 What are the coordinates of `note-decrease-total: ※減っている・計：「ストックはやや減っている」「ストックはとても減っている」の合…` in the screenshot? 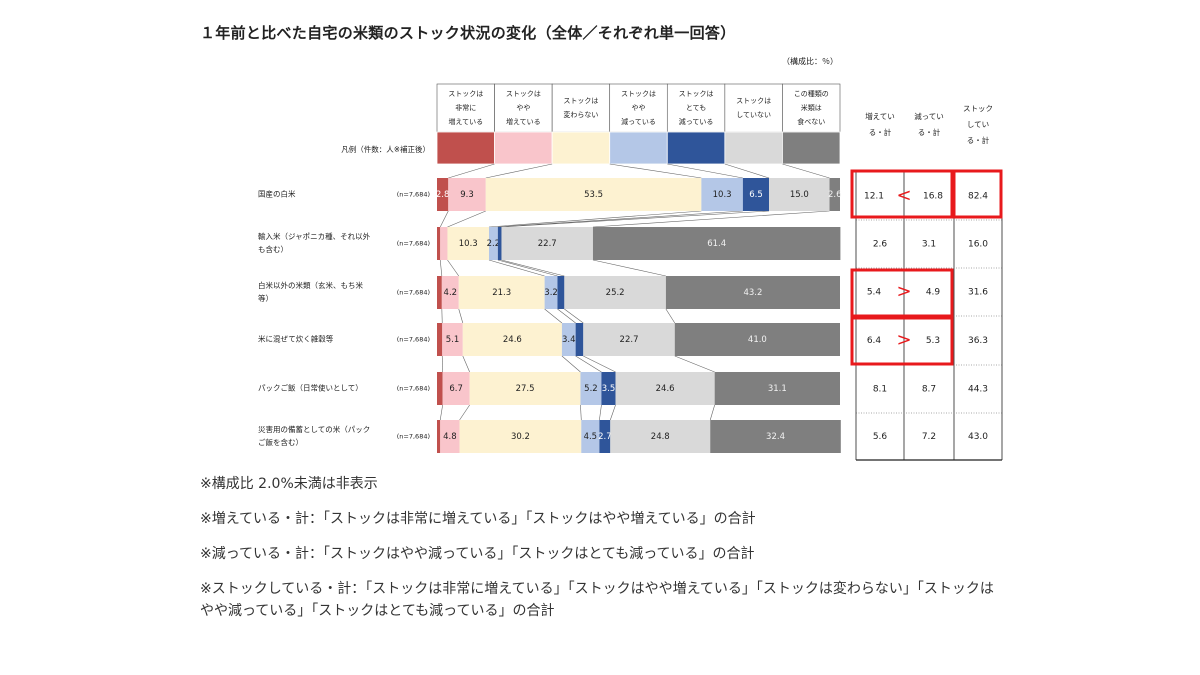 It's located at (477, 554).